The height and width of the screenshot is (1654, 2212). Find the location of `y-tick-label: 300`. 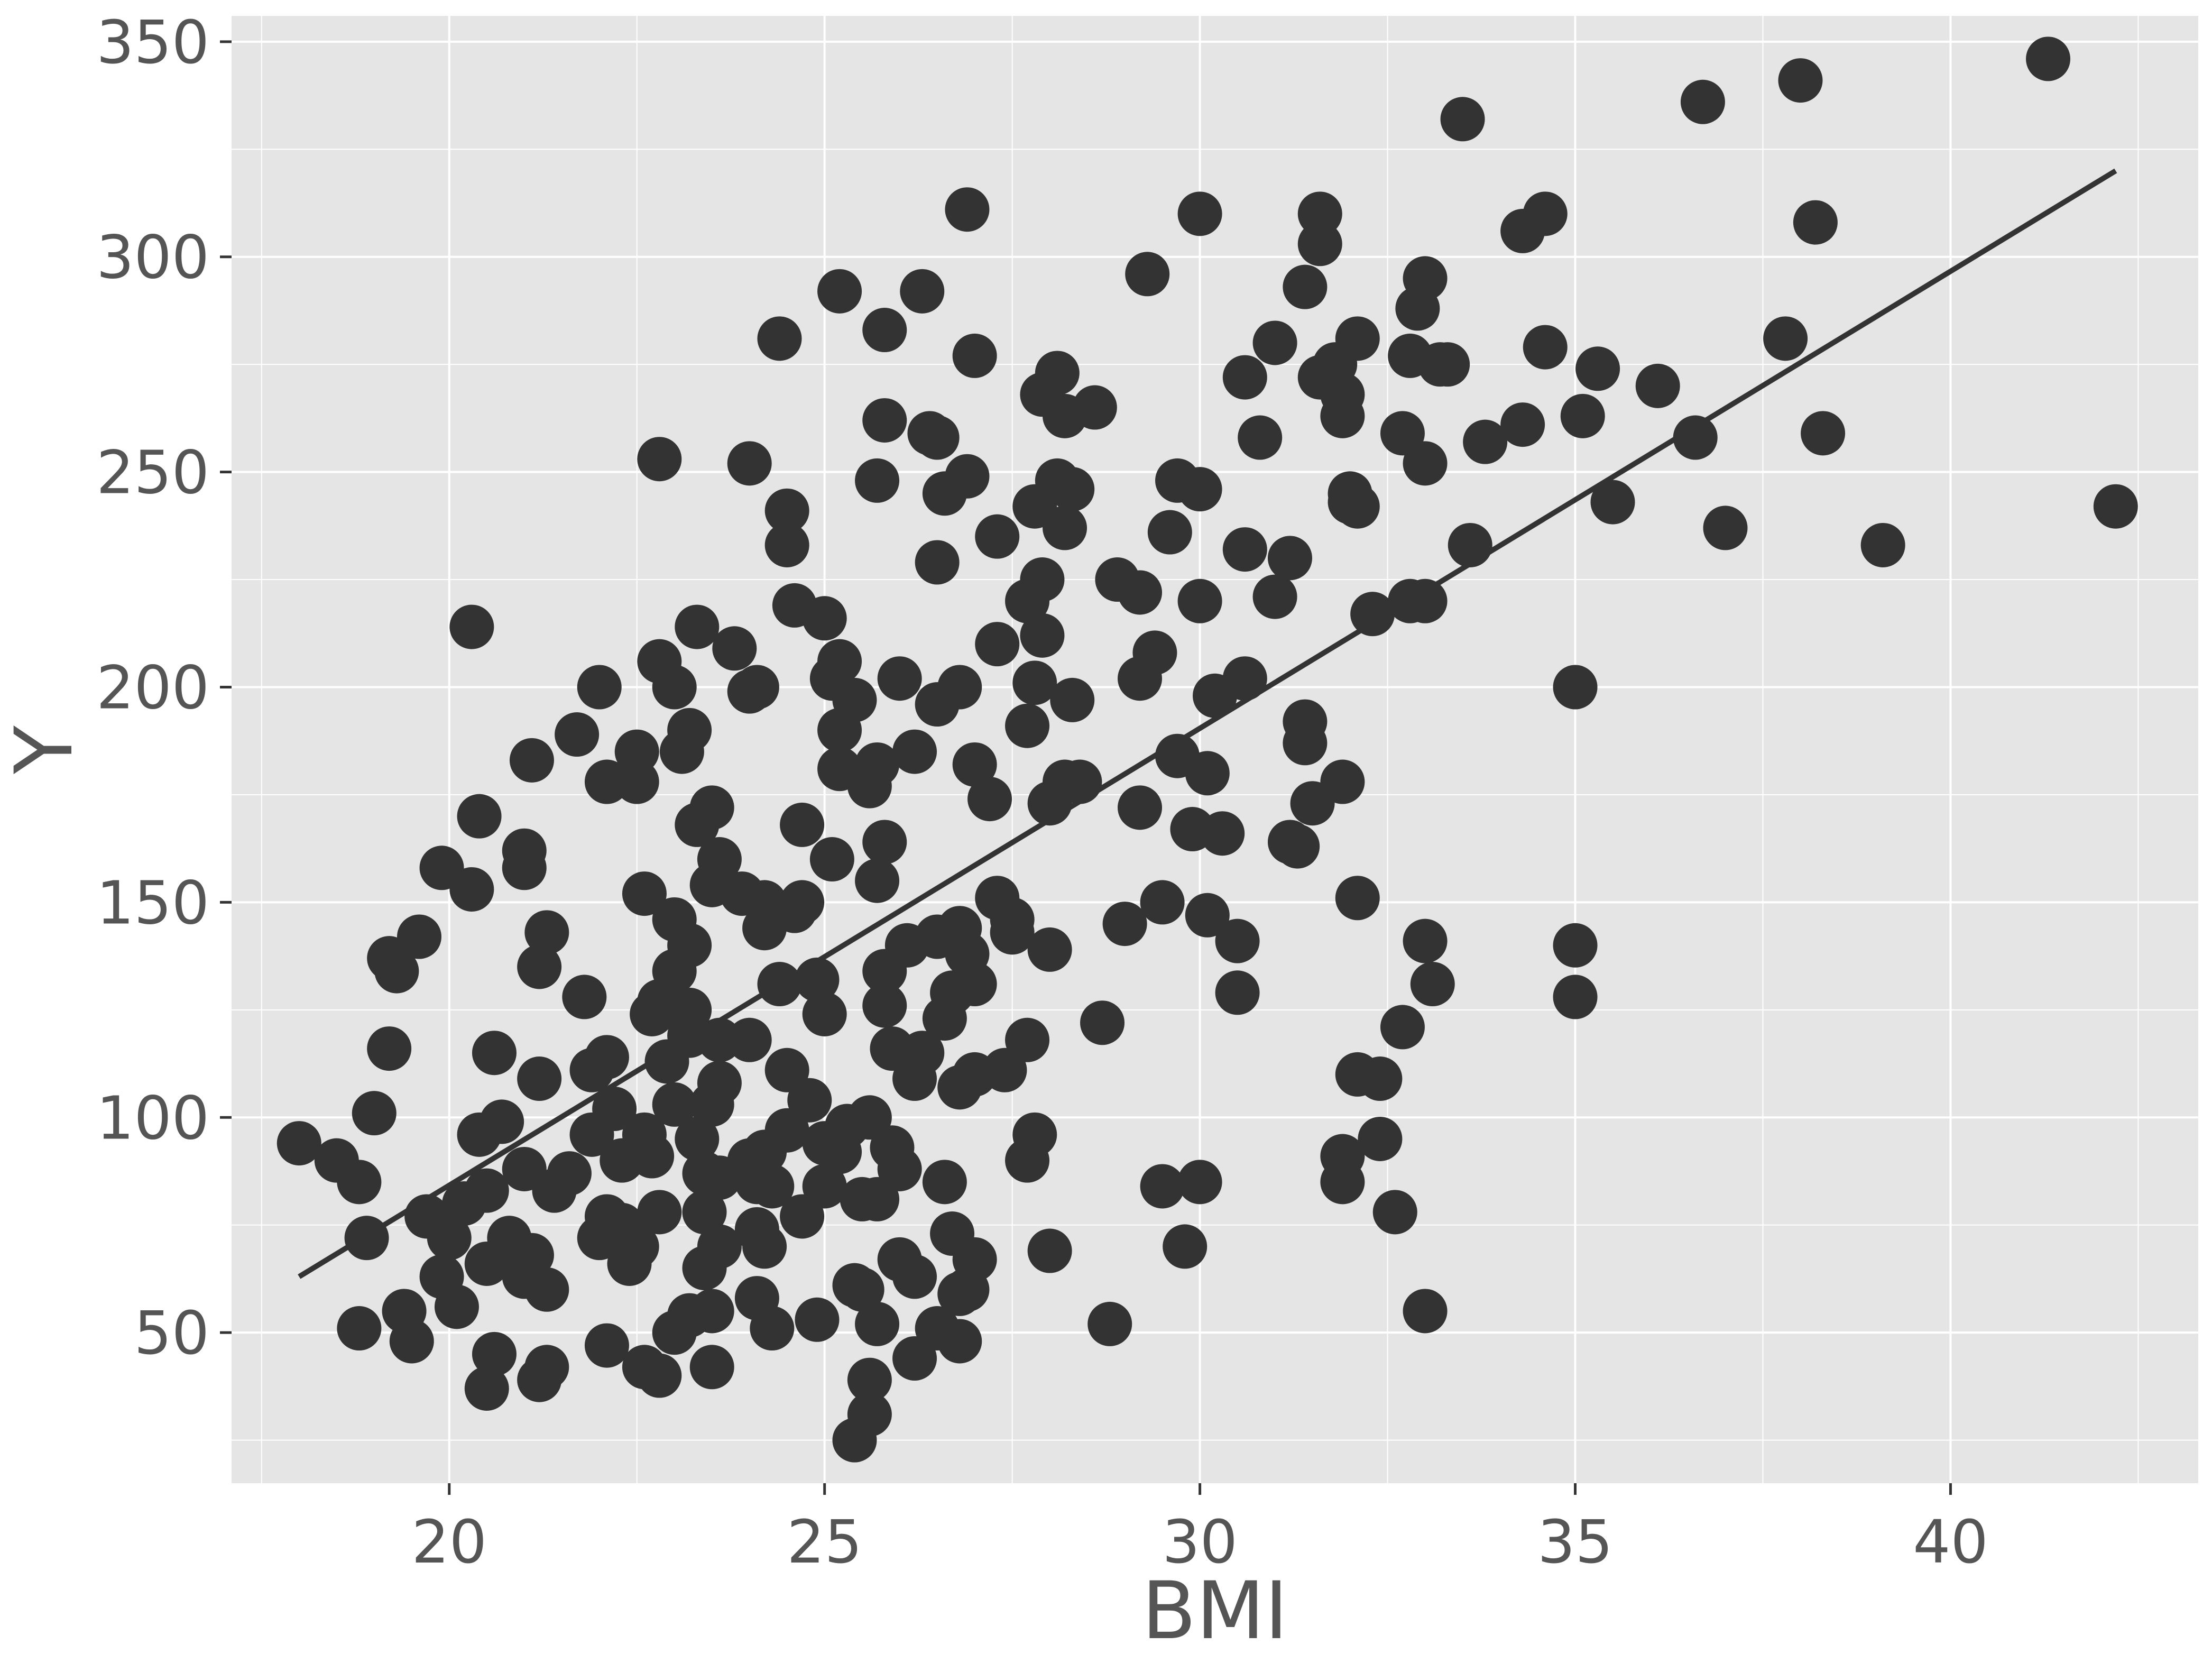

y-tick-label: 300 is located at coordinates (152, 258).